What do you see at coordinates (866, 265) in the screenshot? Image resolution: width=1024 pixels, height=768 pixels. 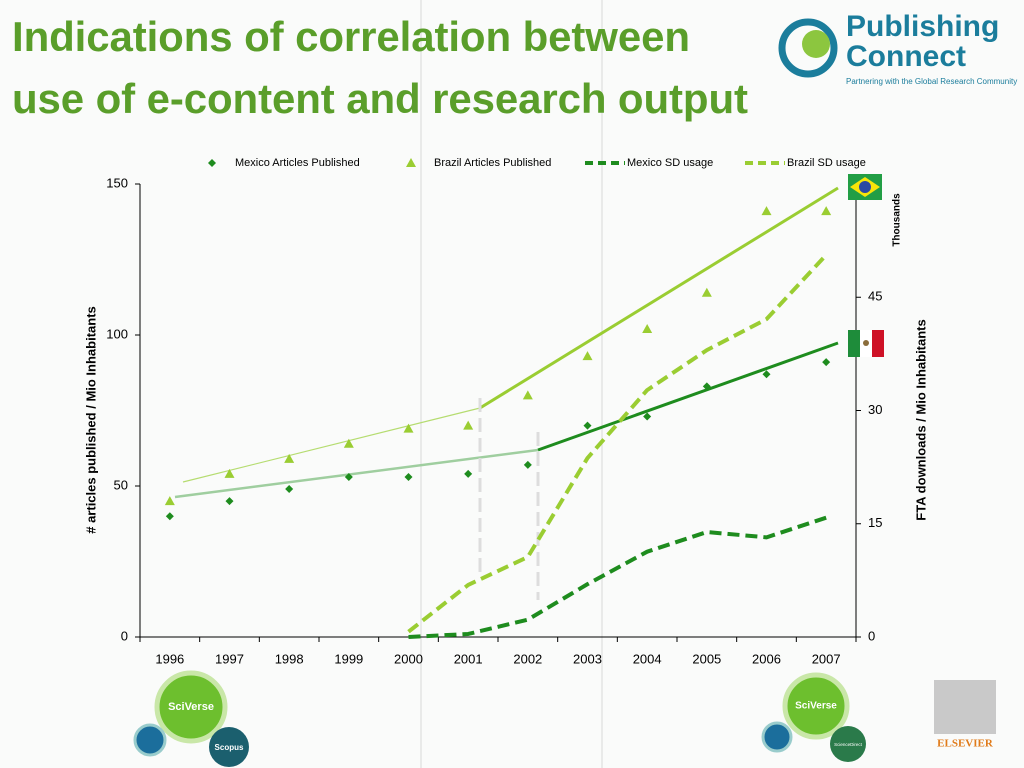 I see `flags` at bounding box center [866, 265].